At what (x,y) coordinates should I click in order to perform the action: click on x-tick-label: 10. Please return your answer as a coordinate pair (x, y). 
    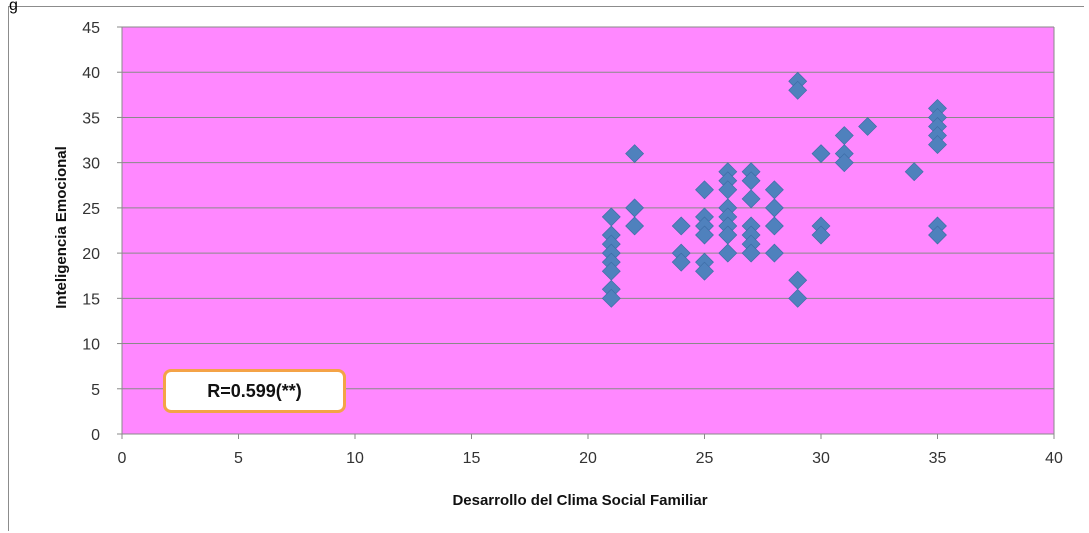
    Looking at the image, I should click on (355, 458).